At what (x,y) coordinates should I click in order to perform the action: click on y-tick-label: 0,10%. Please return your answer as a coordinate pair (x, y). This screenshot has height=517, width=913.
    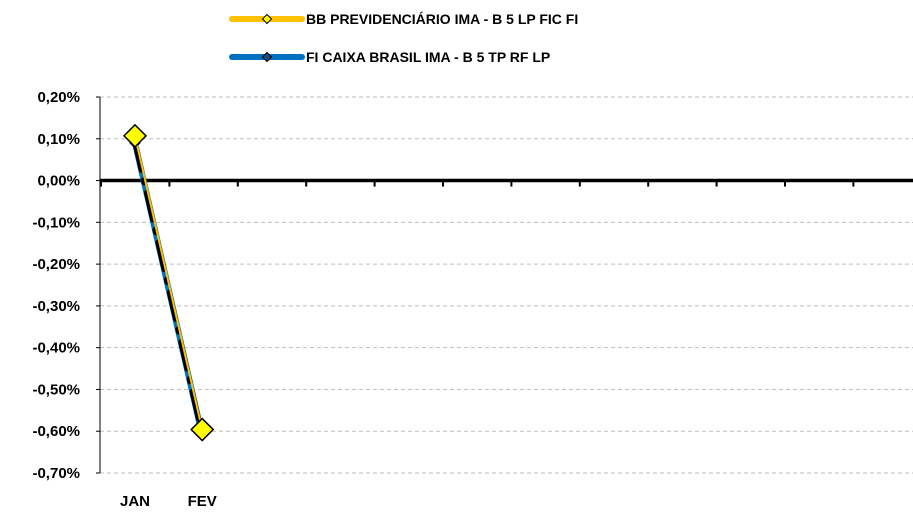
    Looking at the image, I should click on (58, 139).